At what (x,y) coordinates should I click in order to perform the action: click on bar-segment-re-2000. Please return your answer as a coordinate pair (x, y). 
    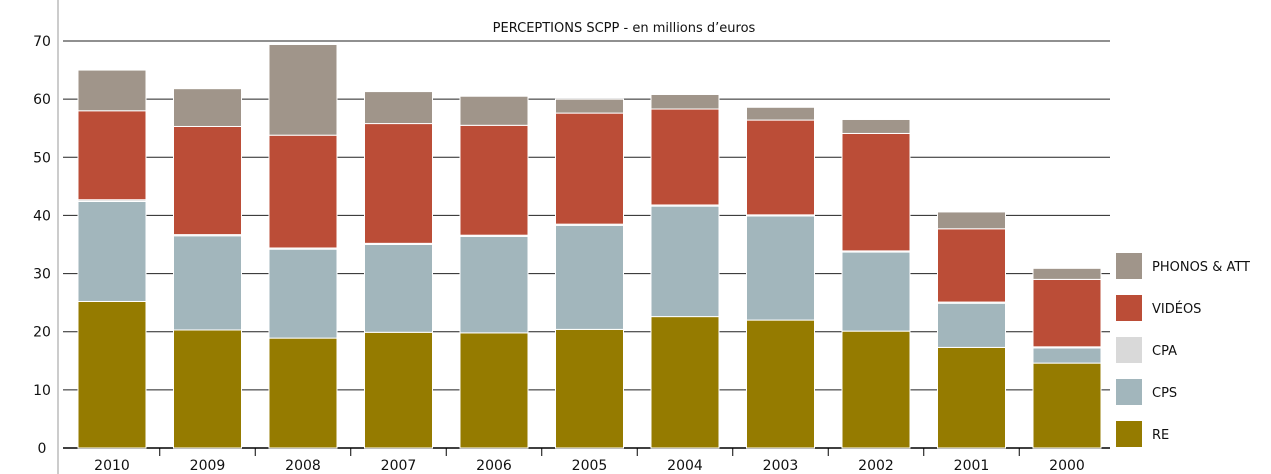
    Looking at the image, I should click on (1067, 405).